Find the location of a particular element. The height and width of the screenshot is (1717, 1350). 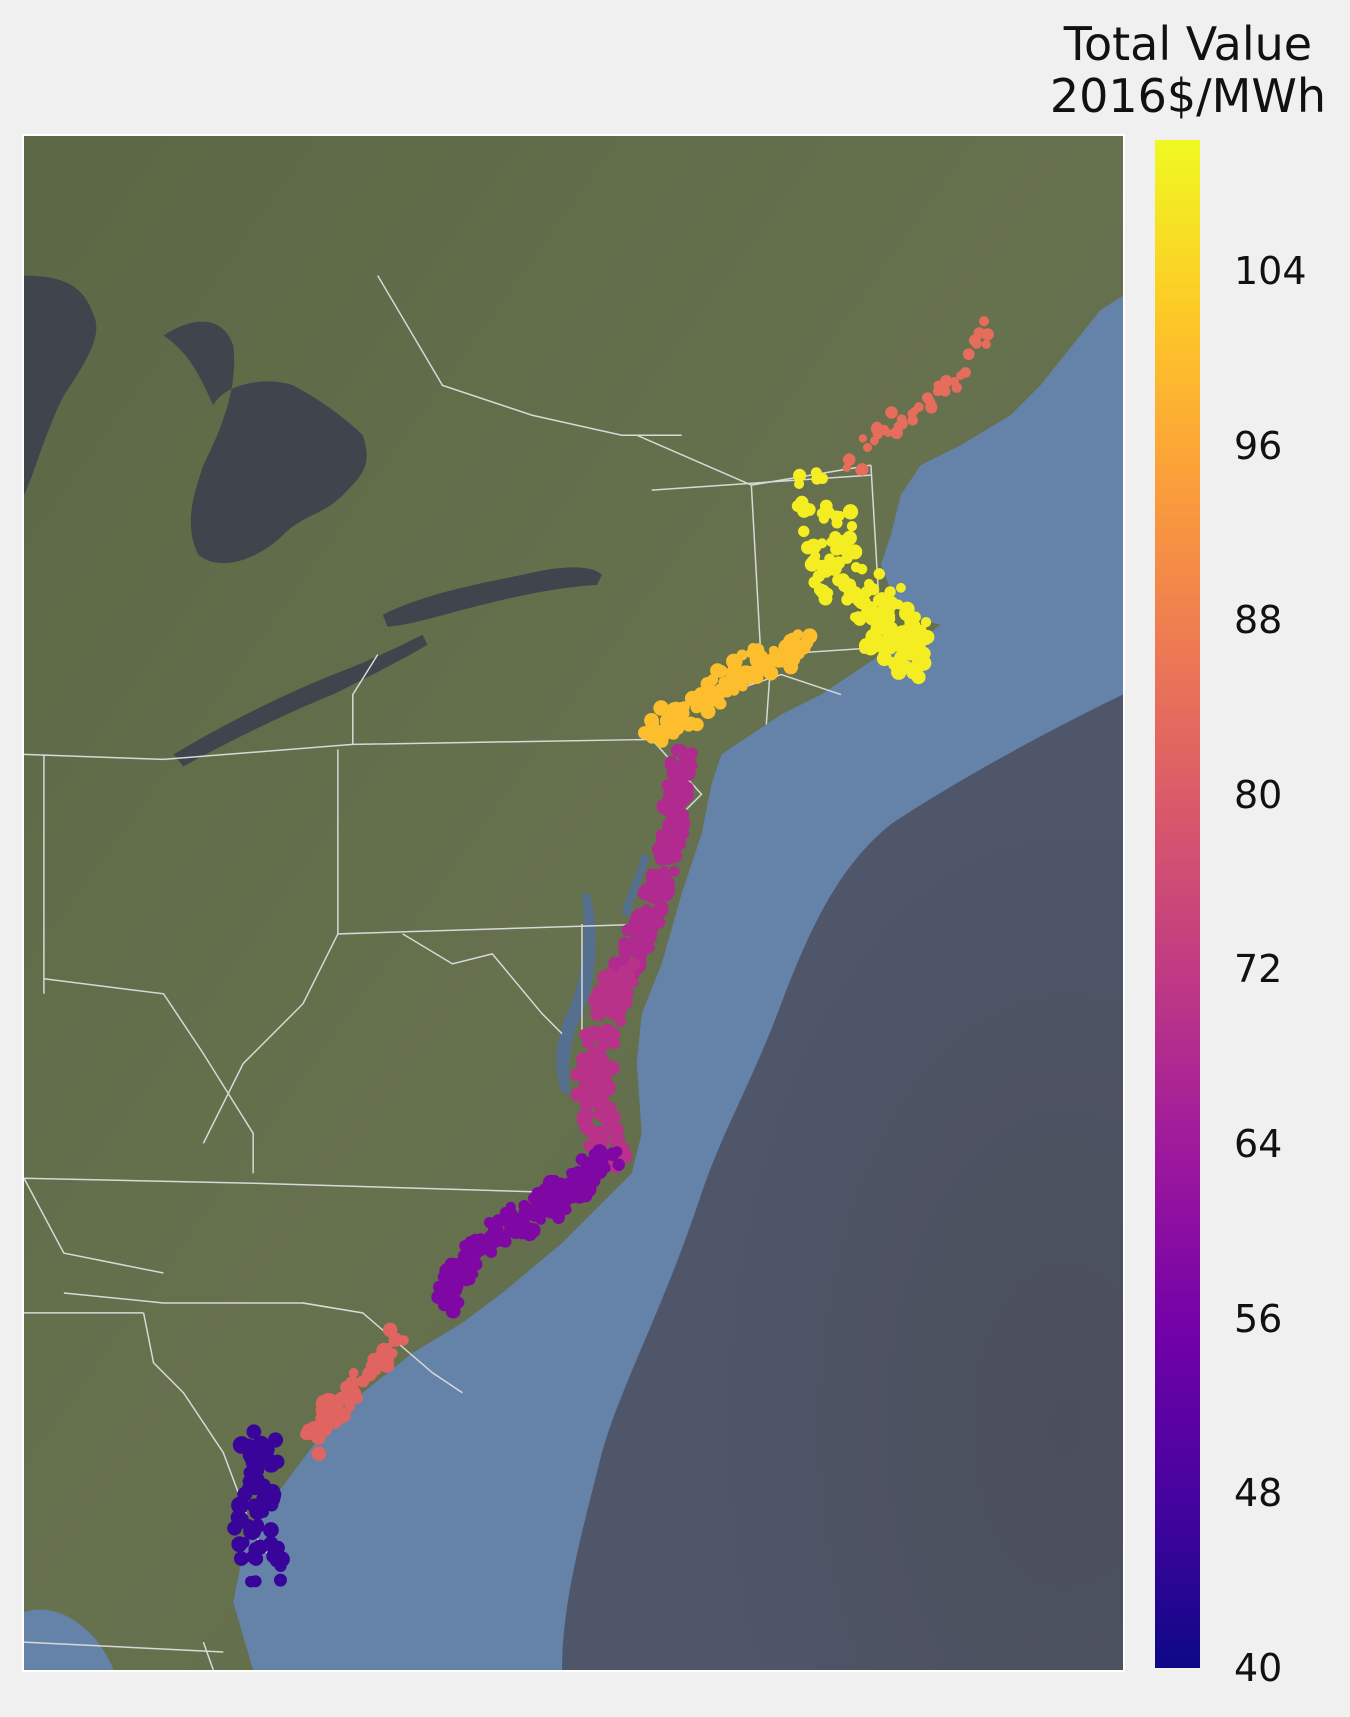

lake-michigan is located at coordinates (60, 385).